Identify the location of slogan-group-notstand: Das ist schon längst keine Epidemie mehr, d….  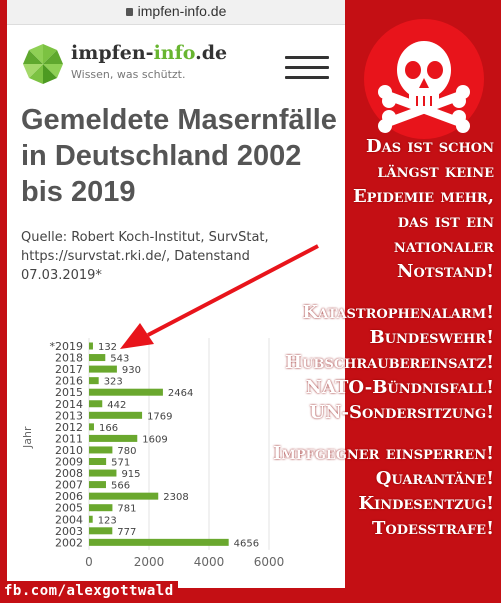
(372, 209).